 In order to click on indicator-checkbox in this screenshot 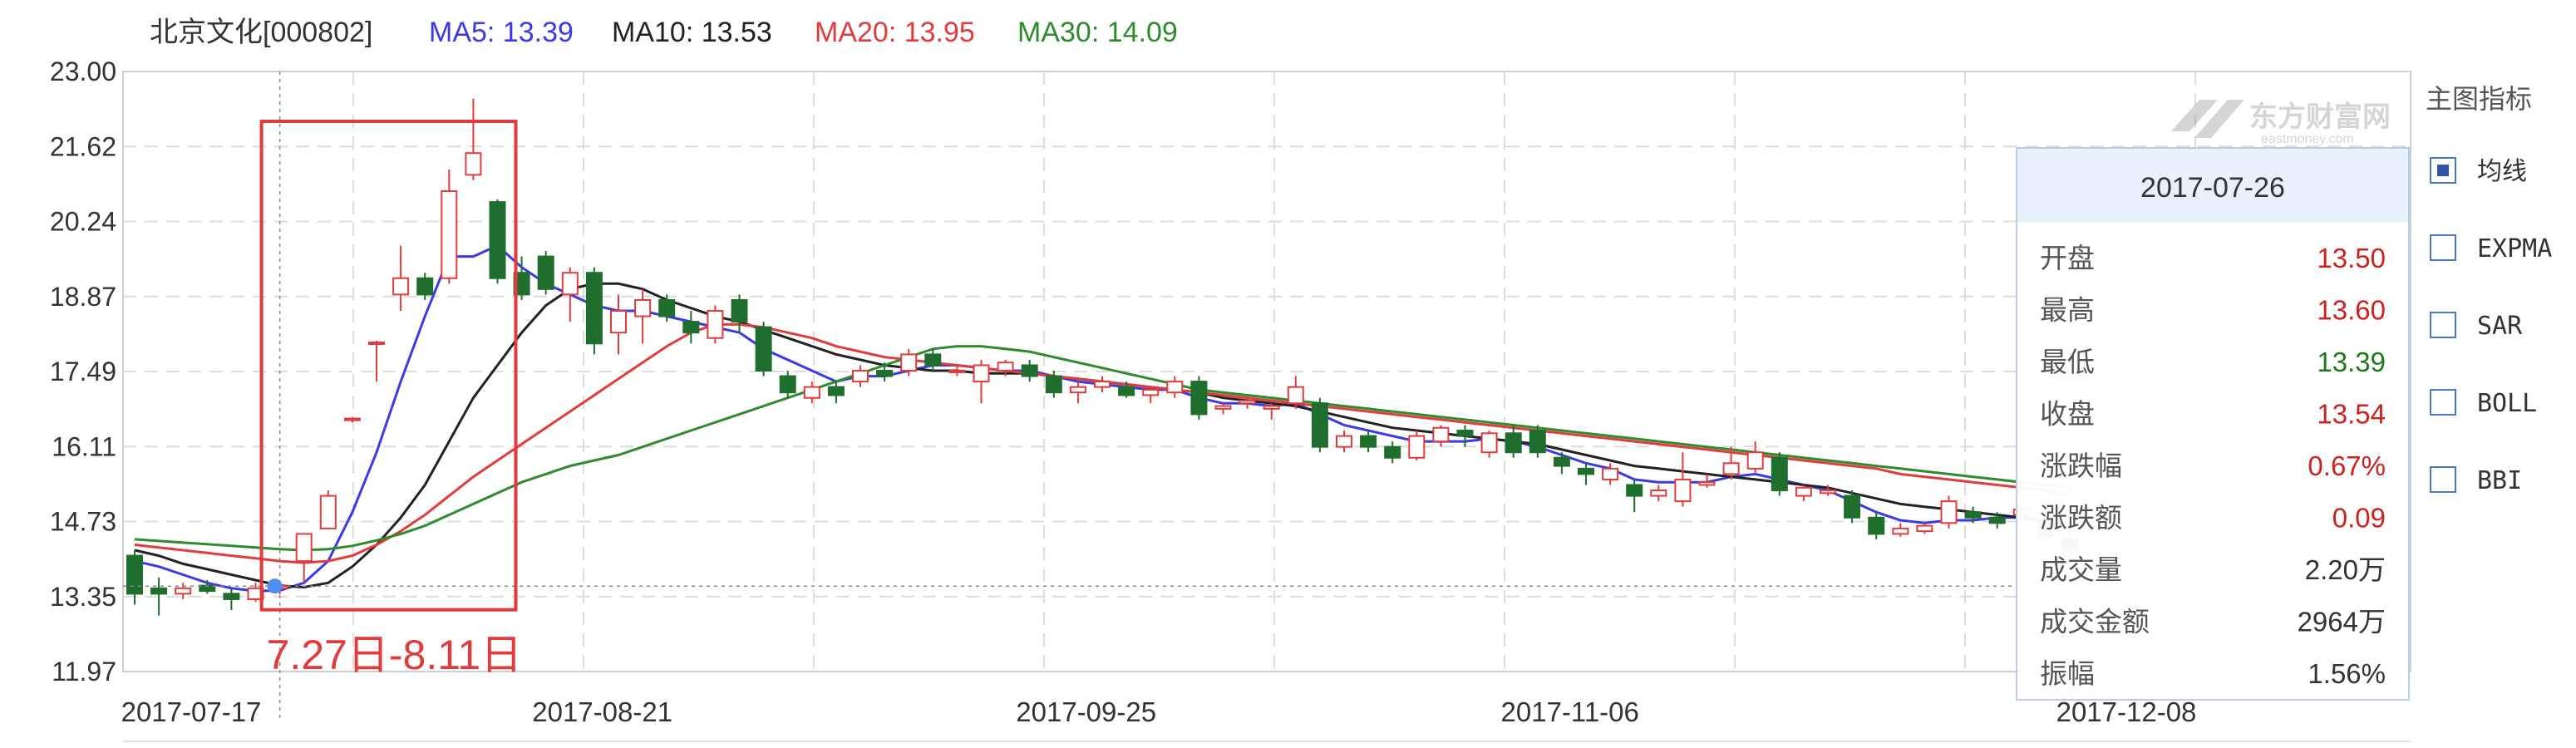, I will do `click(2443, 247)`.